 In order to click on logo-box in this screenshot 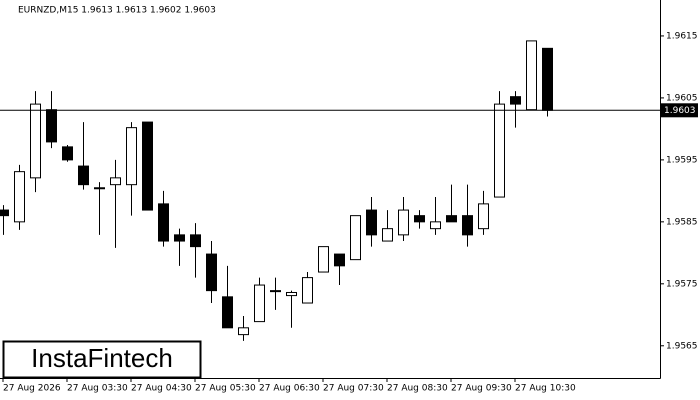, I will do `click(102, 359)`.